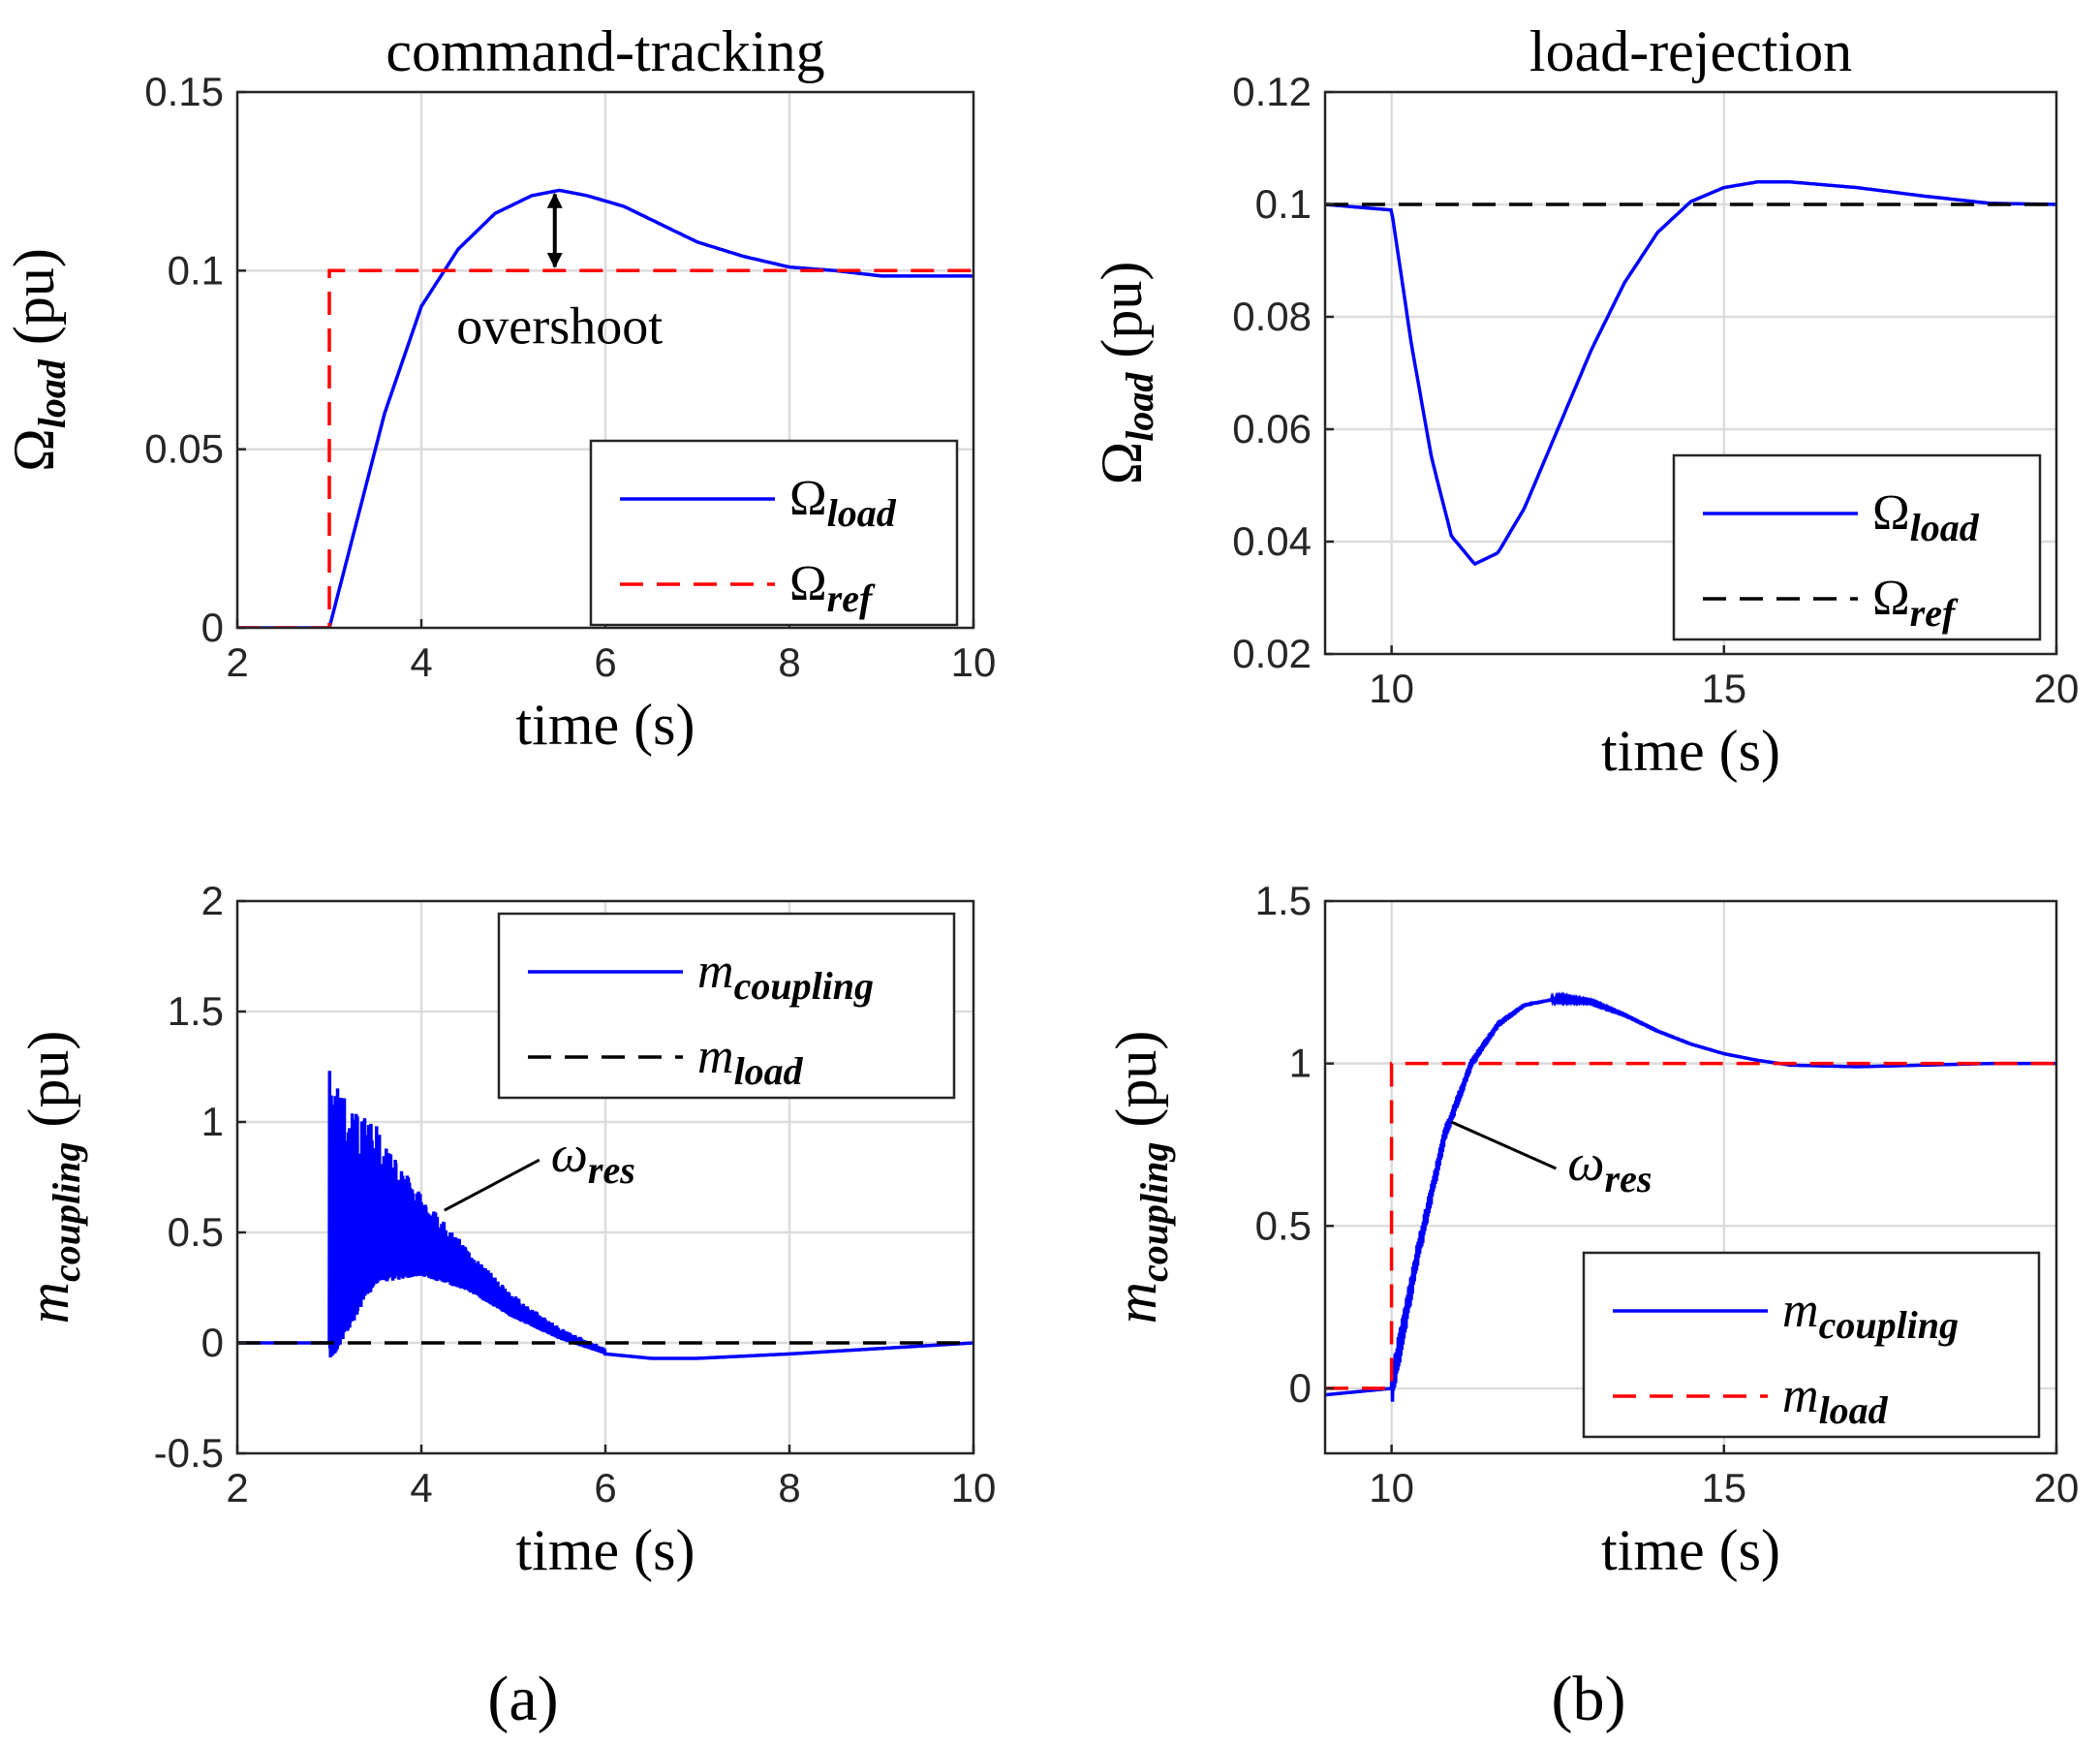 This screenshot has height=1744, width=2100. Describe the element at coordinates (1283, 900) in the screenshot. I see `y-tick-label-3: 1.5` at that location.